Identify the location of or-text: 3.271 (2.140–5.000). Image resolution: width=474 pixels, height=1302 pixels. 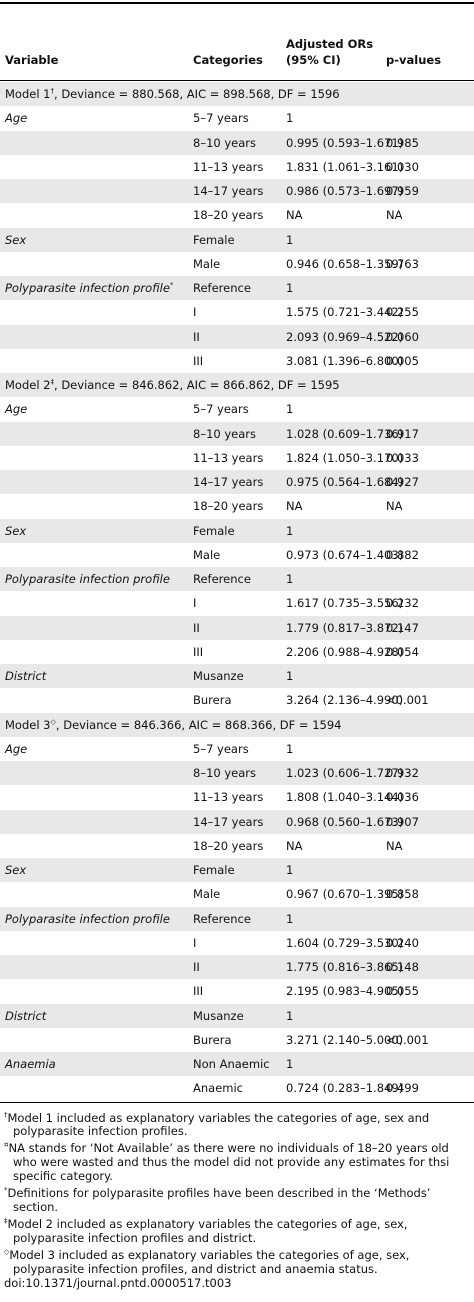
(345, 1039).